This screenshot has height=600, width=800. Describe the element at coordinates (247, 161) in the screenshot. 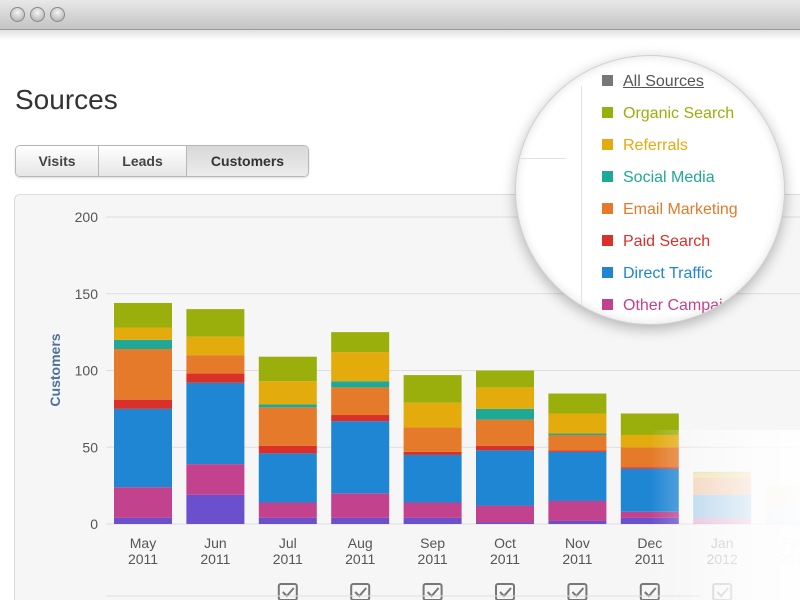

I see `tab-customers: Customers` at that location.